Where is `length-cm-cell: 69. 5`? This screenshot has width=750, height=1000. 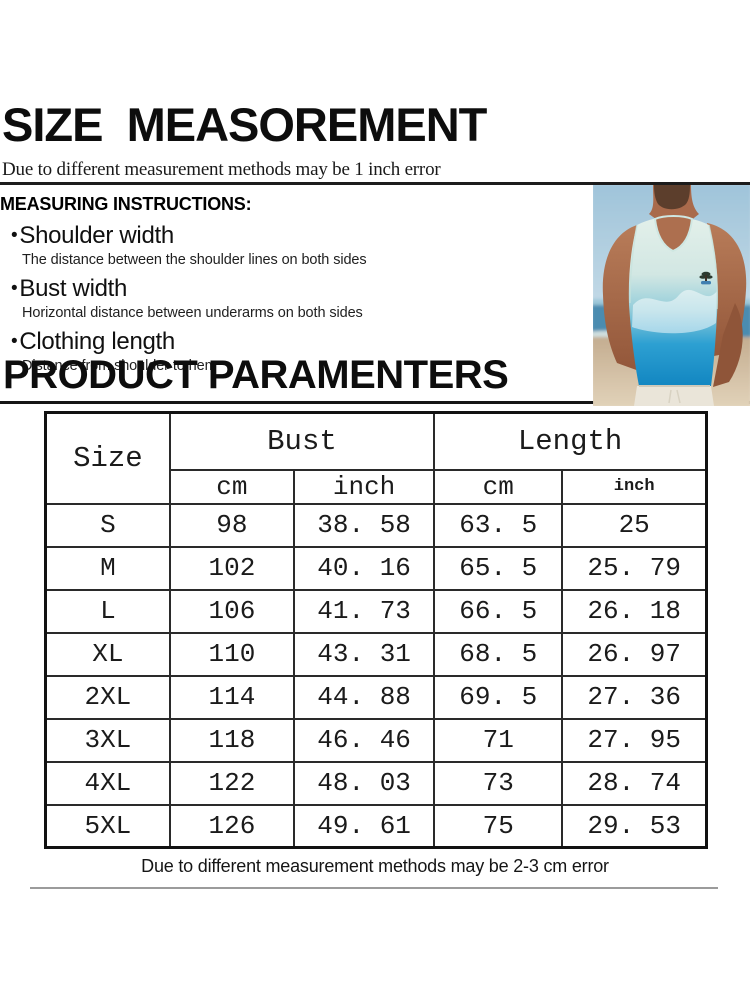 length-cm-cell: 69. 5 is located at coordinates (498, 697).